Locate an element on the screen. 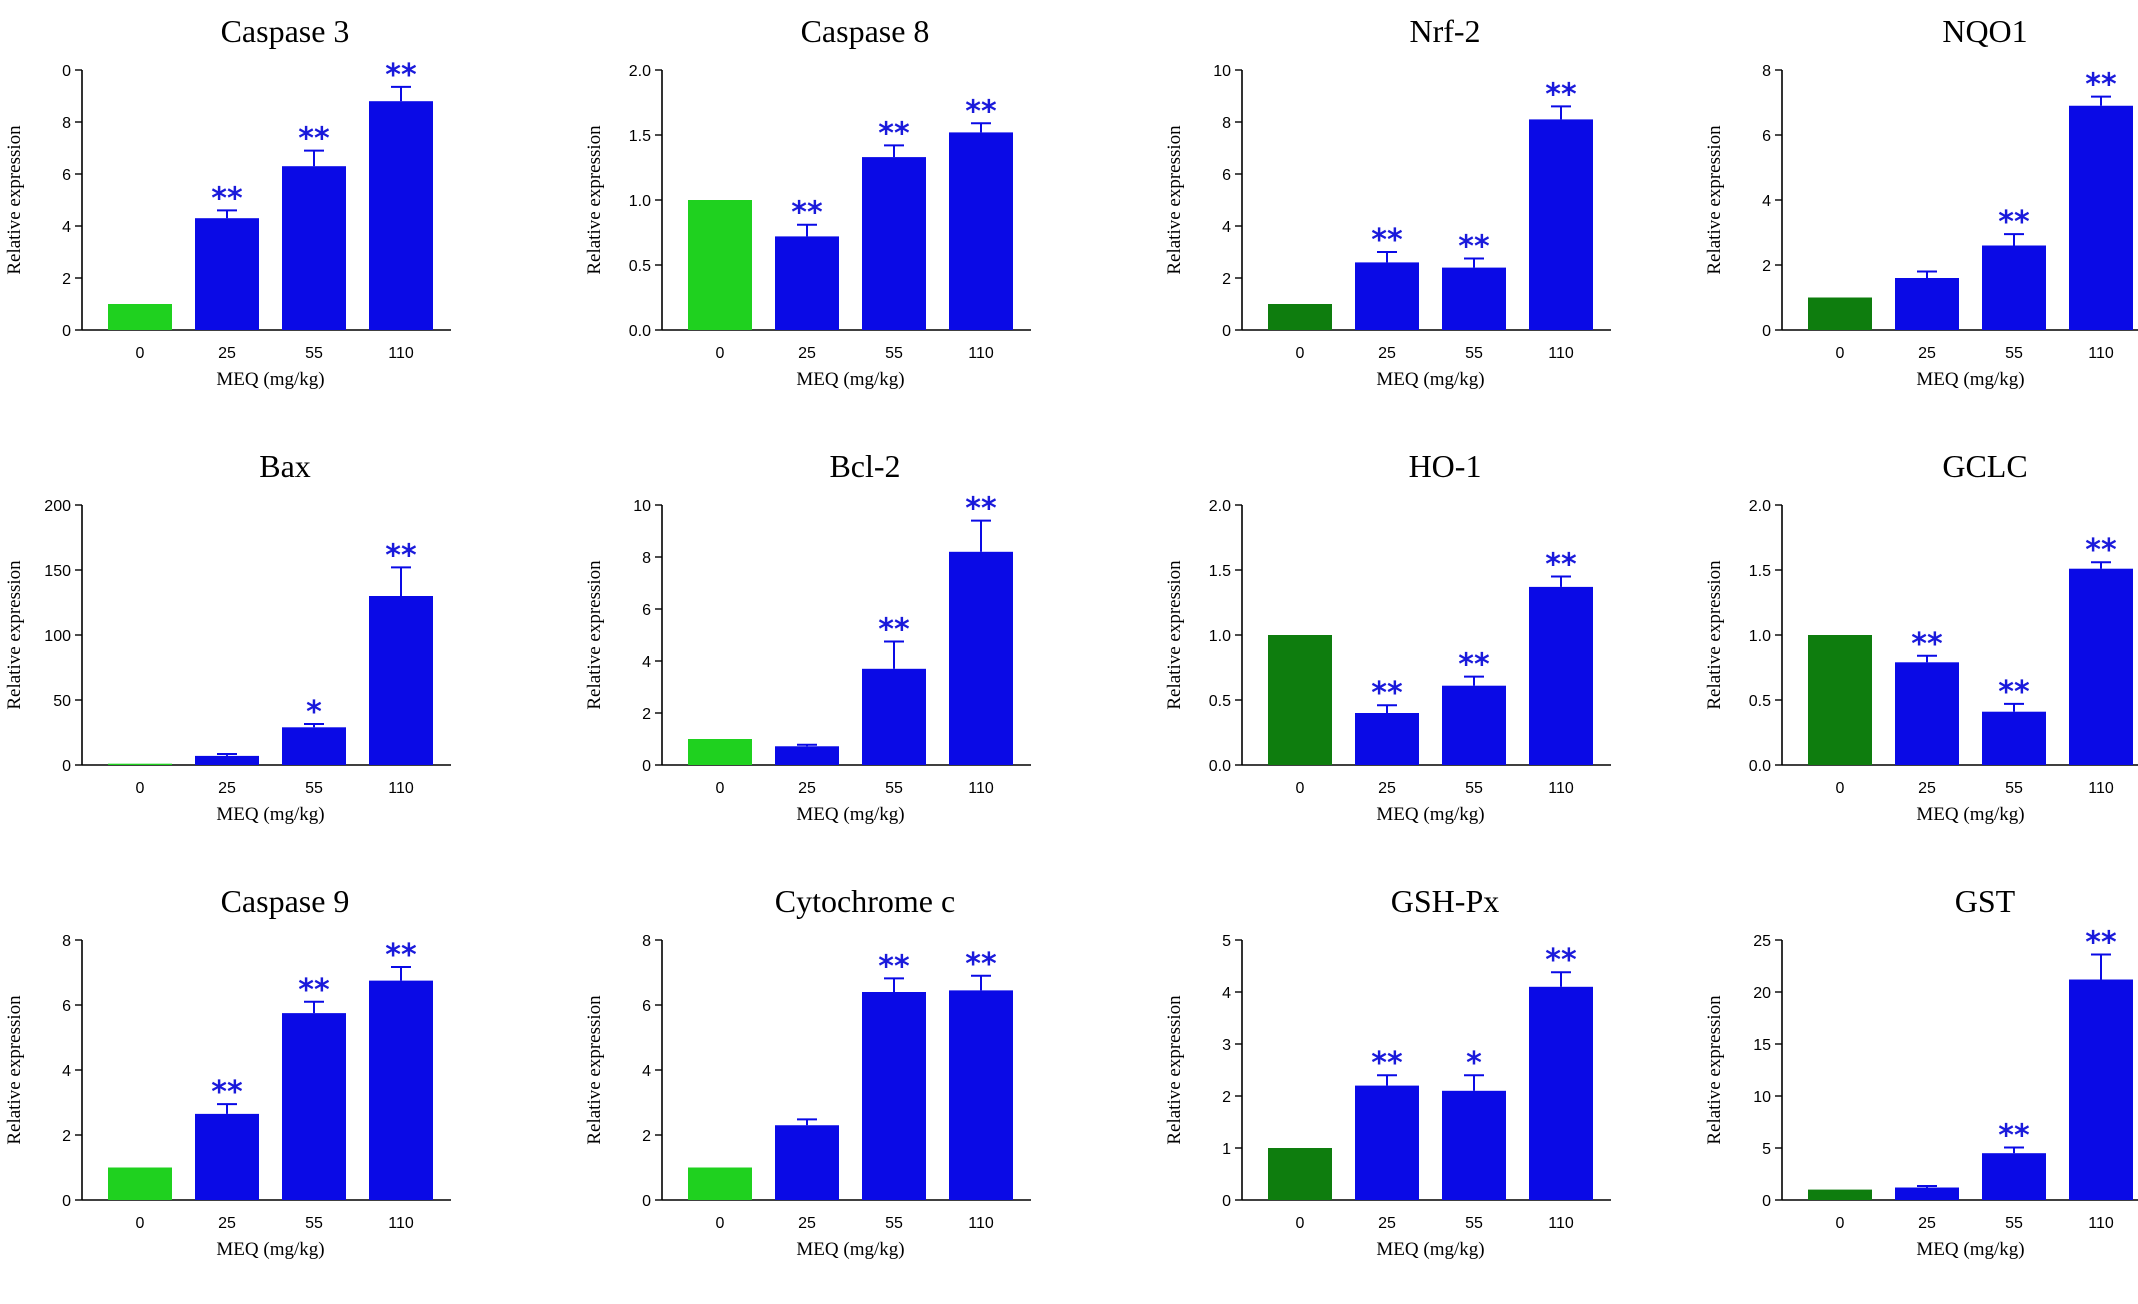 This screenshot has height=1304, width=2138. chart-title: GST is located at coordinates (1985, 901).